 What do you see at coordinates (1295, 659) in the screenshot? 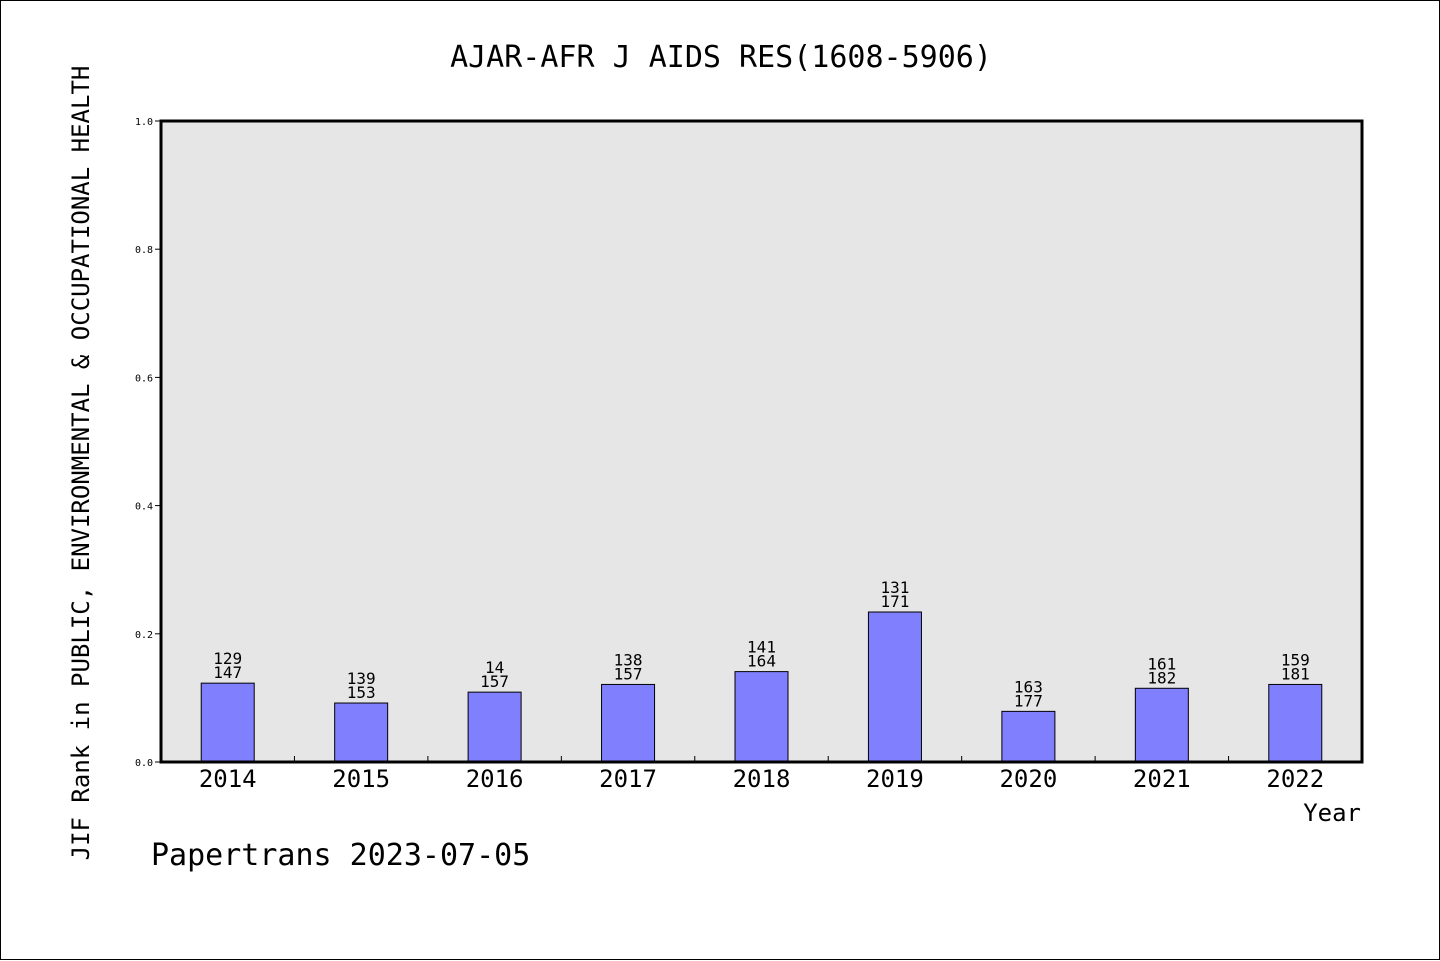
I see `bar-label-rank: 159` at bounding box center [1295, 659].